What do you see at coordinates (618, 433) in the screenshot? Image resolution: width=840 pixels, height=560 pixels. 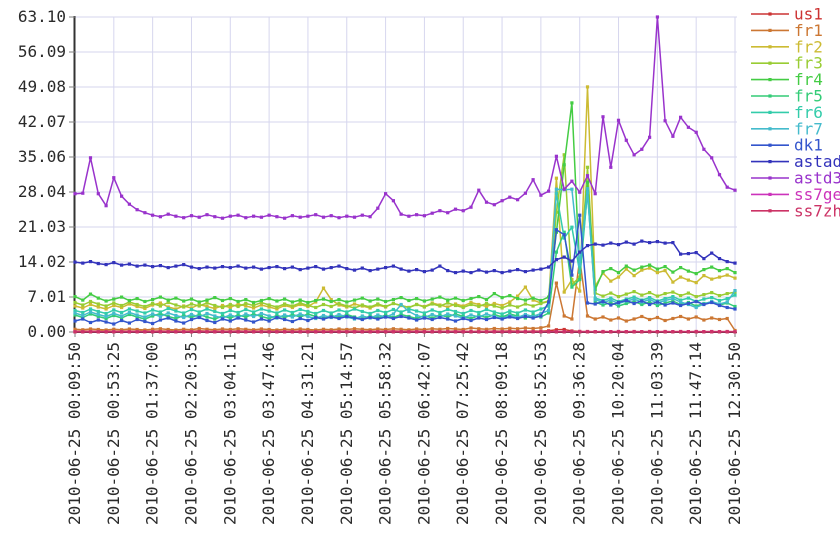 I see `x-tick-label: 2010-06-25 10:20:04` at bounding box center [618, 433].